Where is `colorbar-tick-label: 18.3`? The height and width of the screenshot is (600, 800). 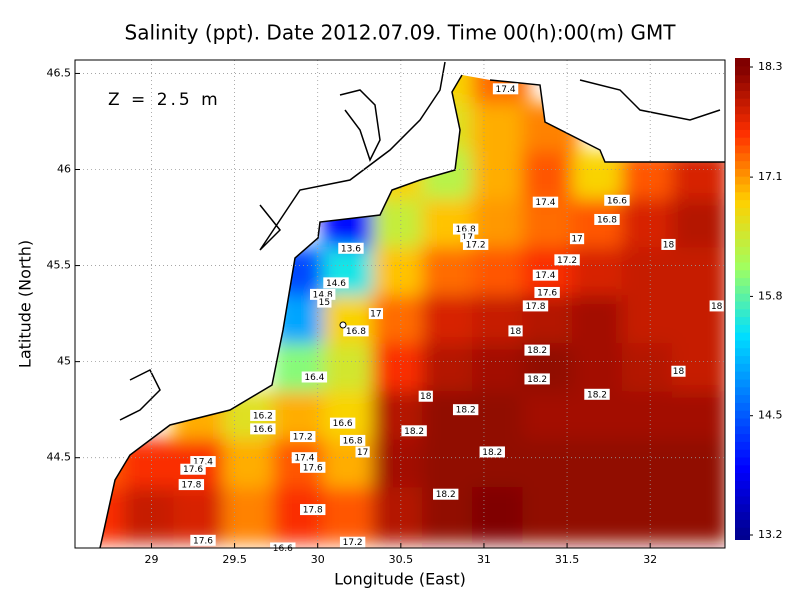
colorbar-tick-label: 18.3 is located at coordinates (770, 66).